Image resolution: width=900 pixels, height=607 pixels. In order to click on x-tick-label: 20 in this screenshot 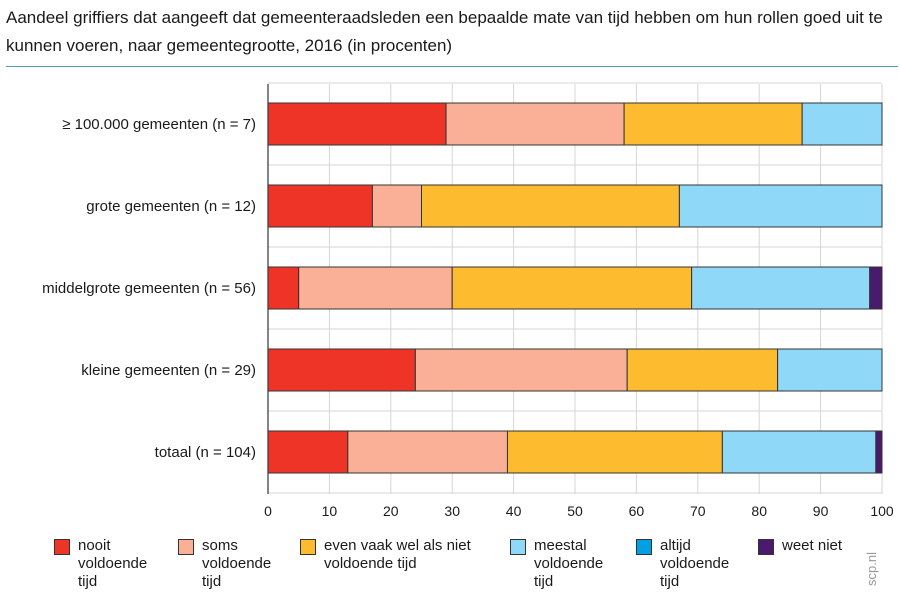, I will do `click(391, 511)`.